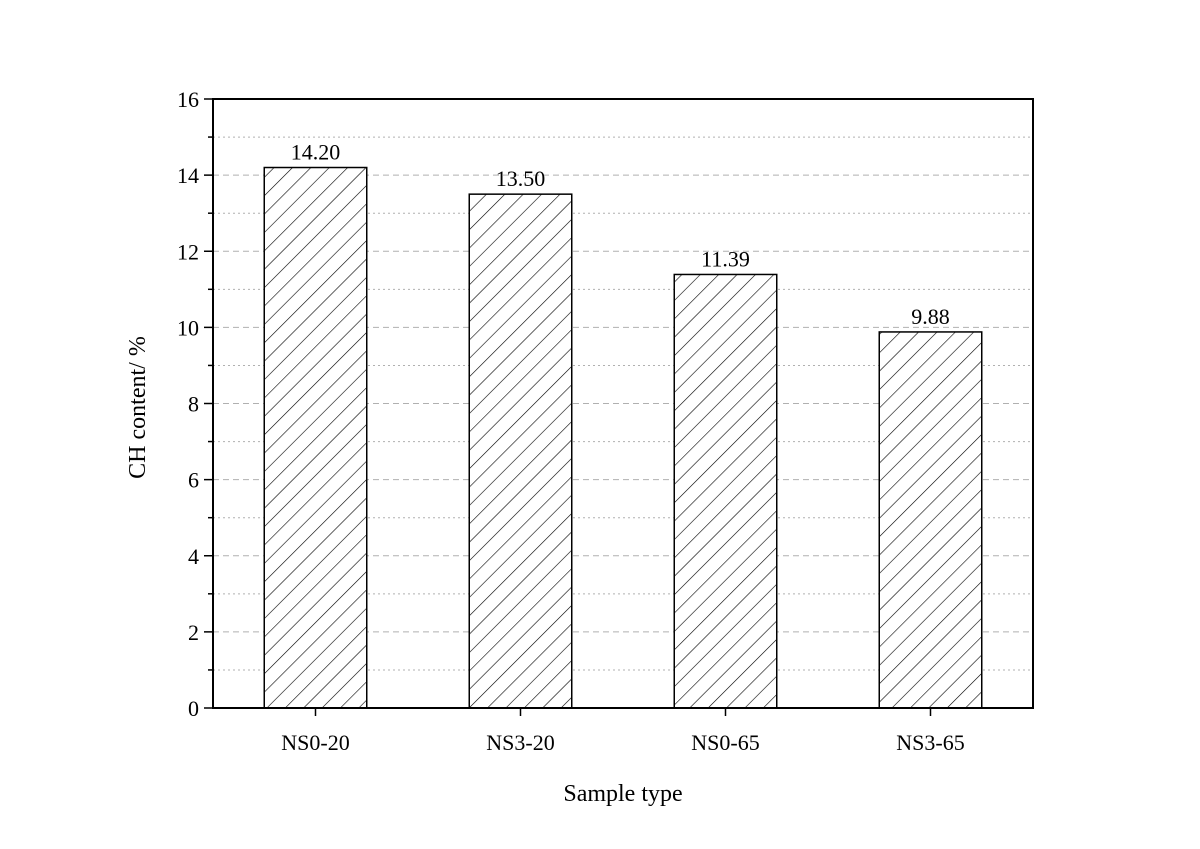 The width and height of the screenshot is (1200, 849). Describe the element at coordinates (138, 407) in the screenshot. I see `y-axis-title: CH content/ %` at that location.